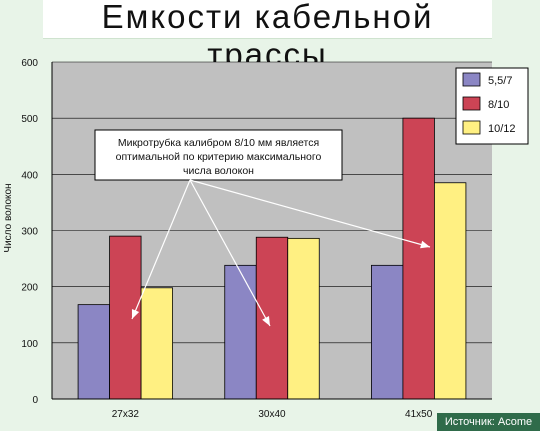 The width and height of the screenshot is (540, 431). Describe the element at coordinates (29, 63) in the screenshot. I see `y-tick-label: 600` at that location.